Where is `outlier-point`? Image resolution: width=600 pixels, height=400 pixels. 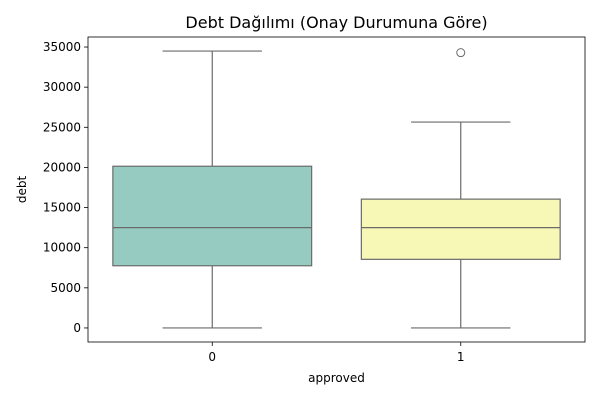
outlier-point is located at coordinates (461, 53).